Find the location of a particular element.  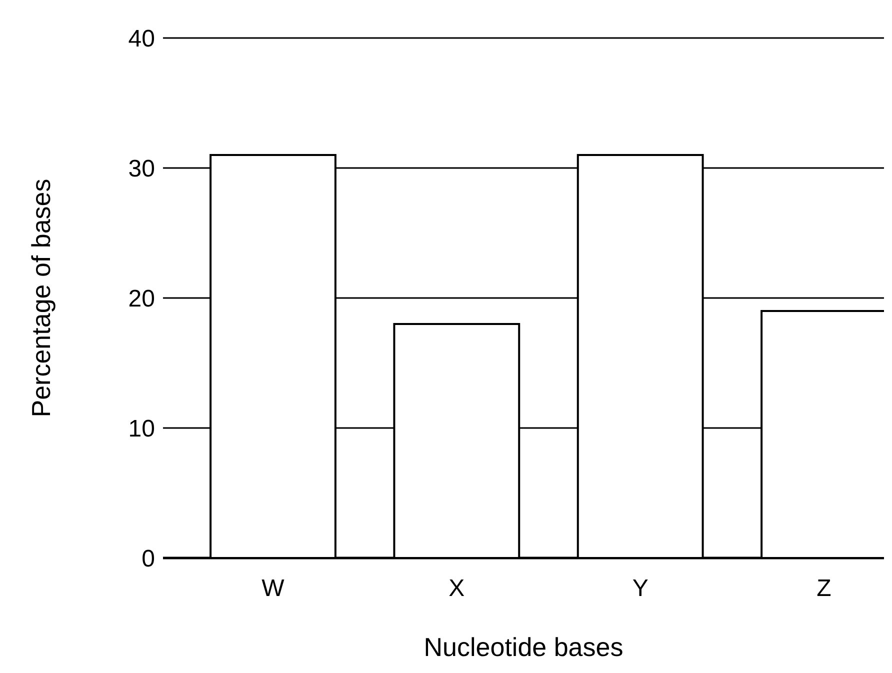

x-axis-title: Nucleotide bases is located at coordinates (524, 647).